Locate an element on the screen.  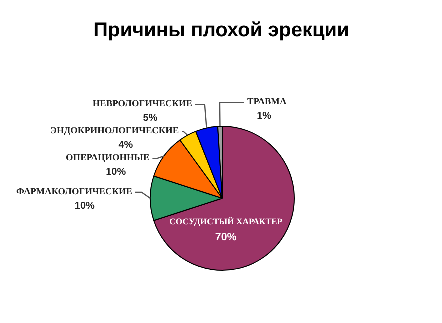
slice-label: НЕВРОЛОГИЧЕСКИЕ is located at coordinates (142, 105).